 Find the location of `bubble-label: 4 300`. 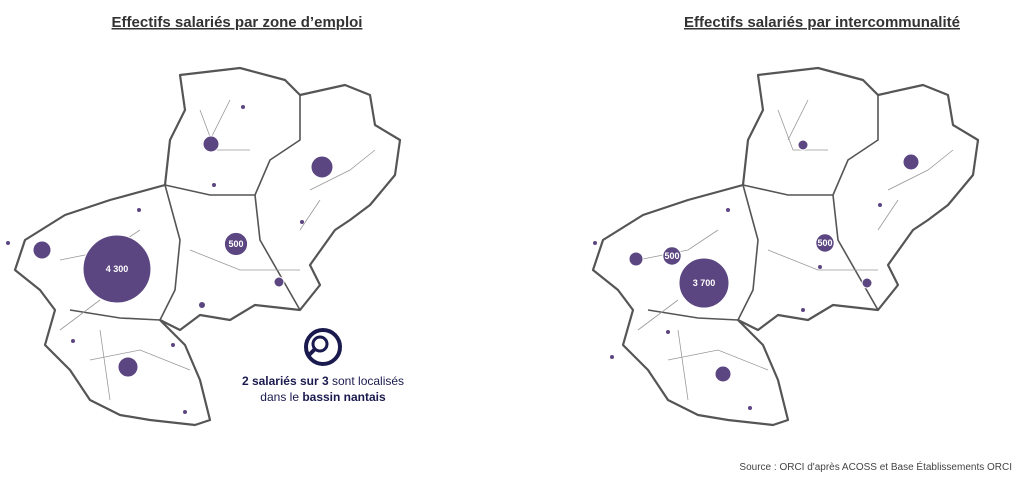

bubble-label: 4 300 is located at coordinates (117, 269).